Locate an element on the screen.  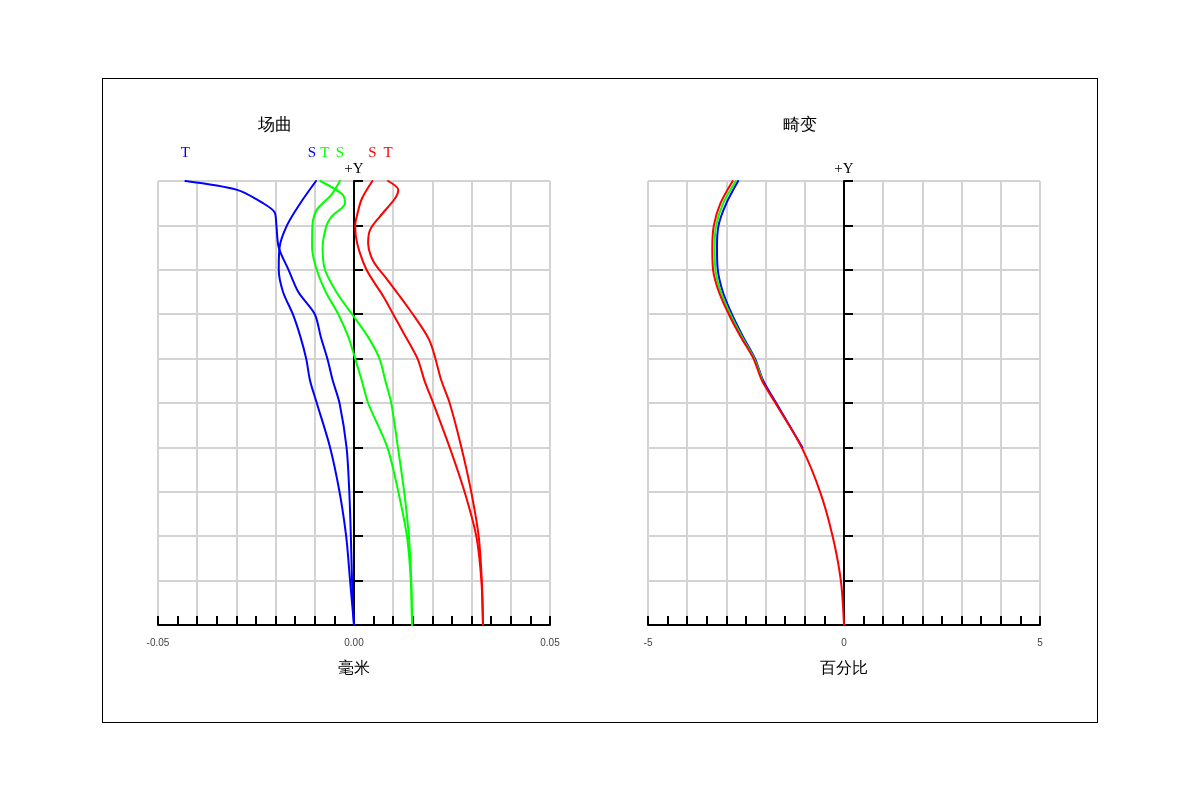
x-tick-label: -0.05 is located at coordinates (158, 642).